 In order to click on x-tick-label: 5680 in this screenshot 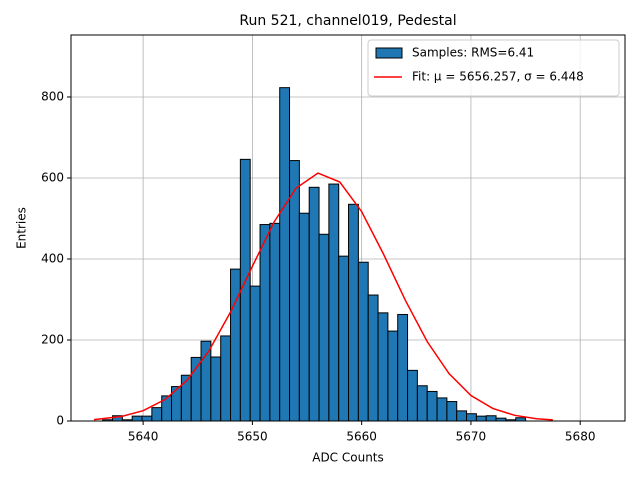, I will do `click(580, 437)`.